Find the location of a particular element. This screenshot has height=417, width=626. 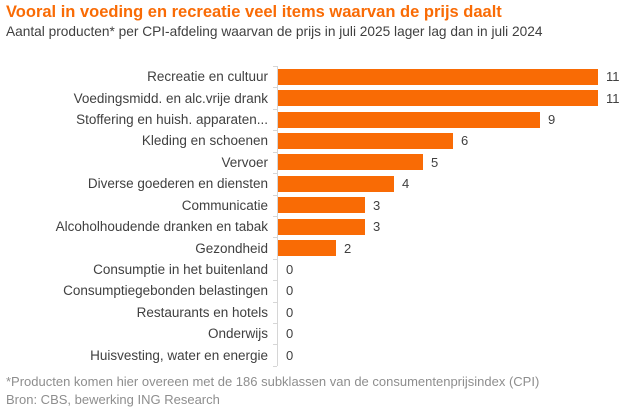

bar-cell: 9 is located at coordinates (449, 119).